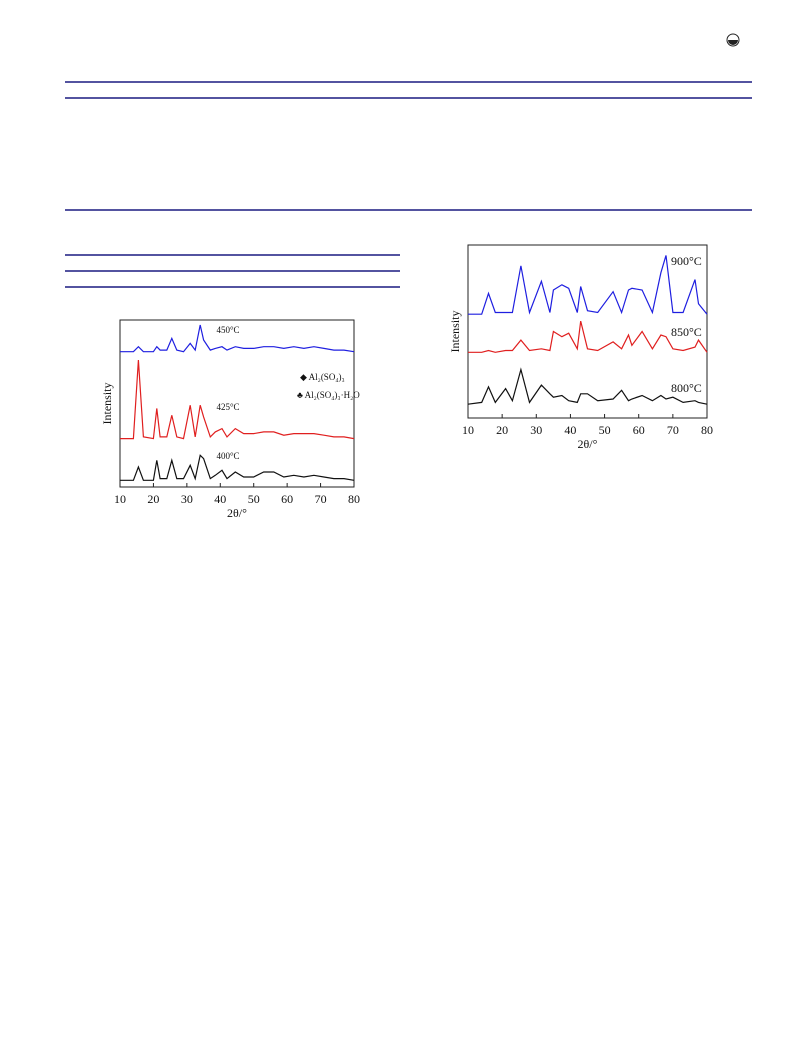 The height and width of the screenshot is (1061, 791). I want to click on logo-icon-fill, so click(733, 42).